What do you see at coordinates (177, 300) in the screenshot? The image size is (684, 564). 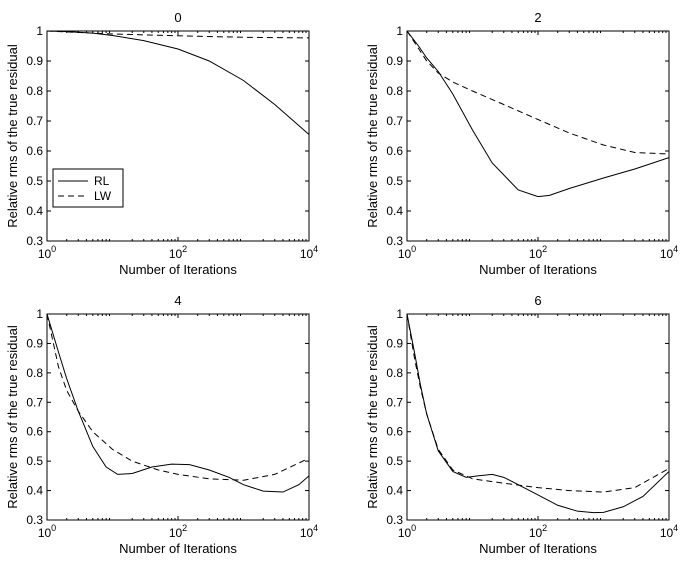 I see `panel-title: 4` at bounding box center [177, 300].